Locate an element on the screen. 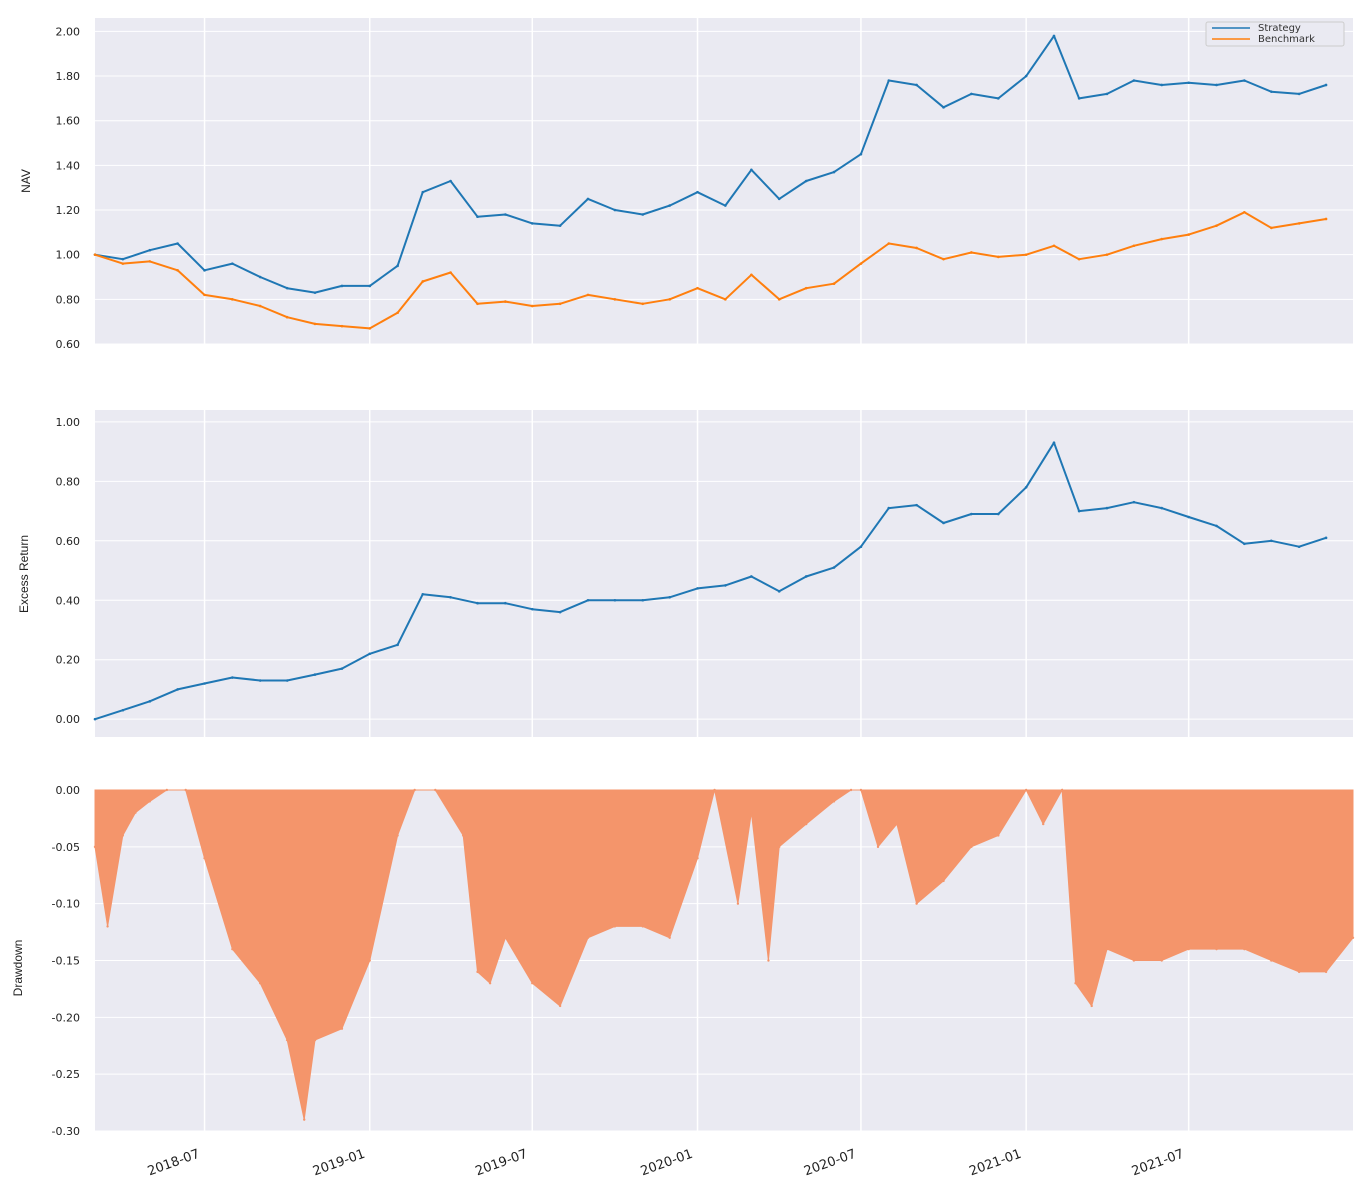 The width and height of the screenshot is (1362, 1179). excess-return-y-axis-label: Excess Return is located at coordinates (24, 574).